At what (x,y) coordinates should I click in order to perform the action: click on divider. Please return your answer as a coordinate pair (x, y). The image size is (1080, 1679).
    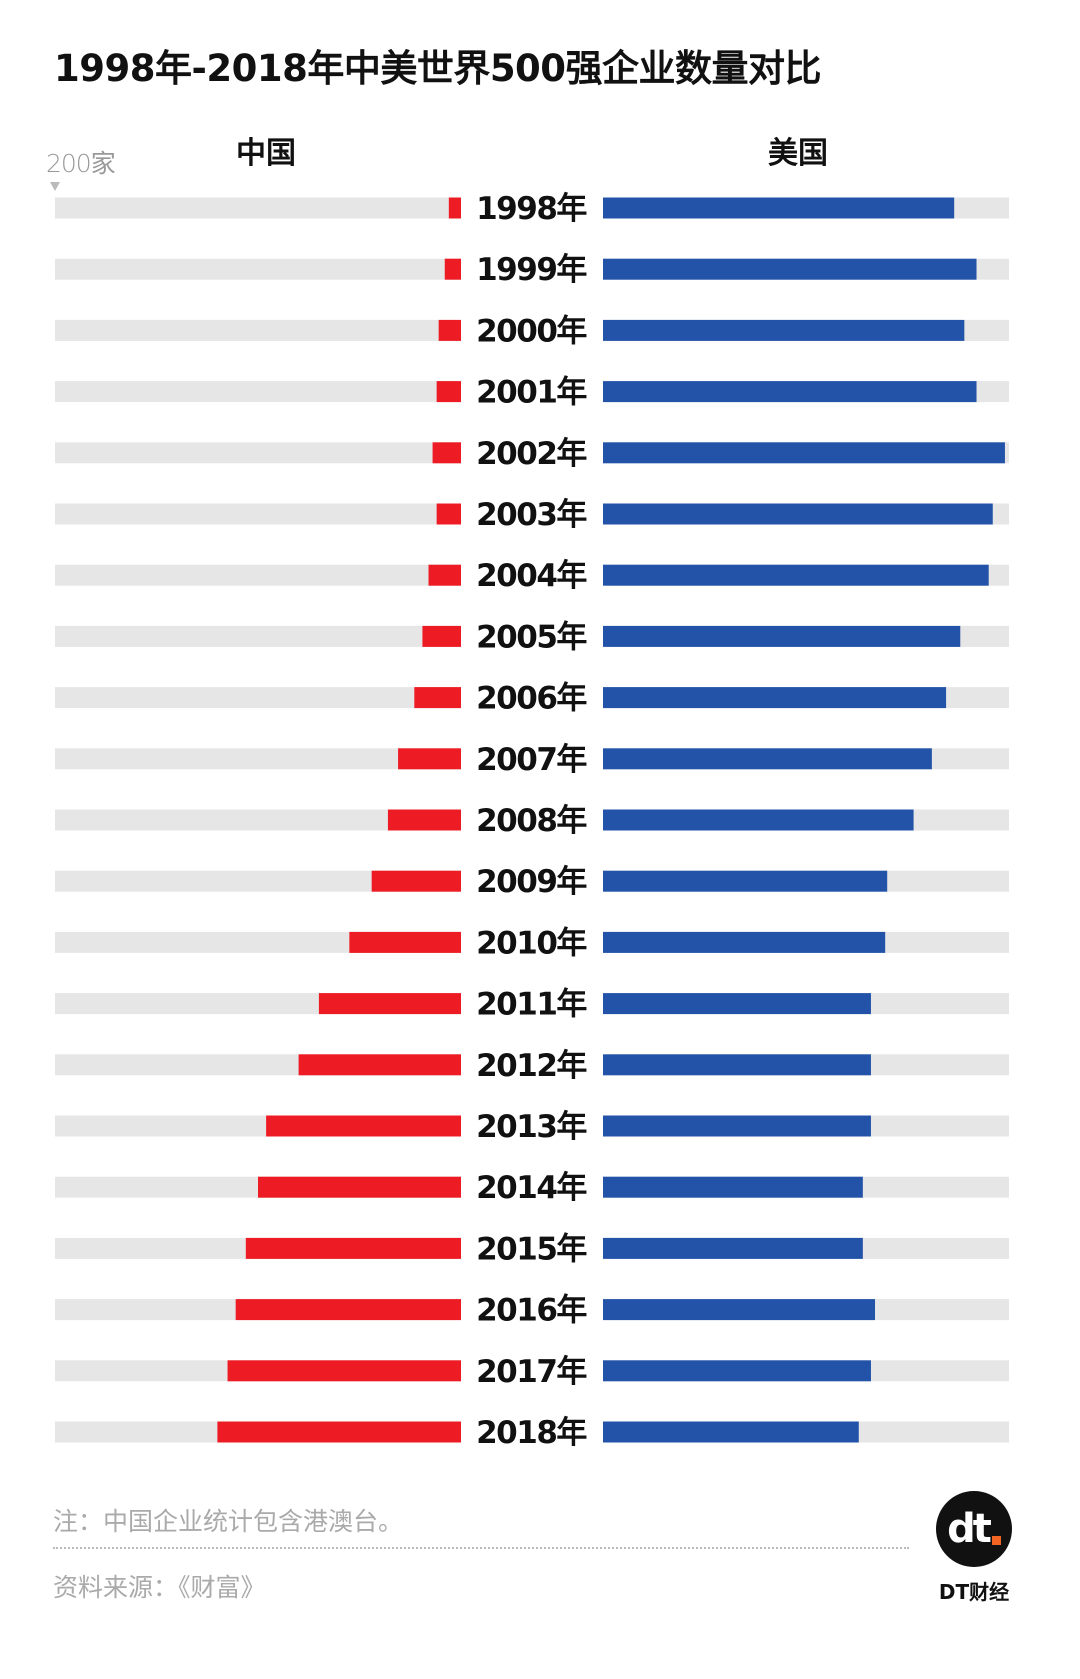
    Looking at the image, I should click on (481, 1548).